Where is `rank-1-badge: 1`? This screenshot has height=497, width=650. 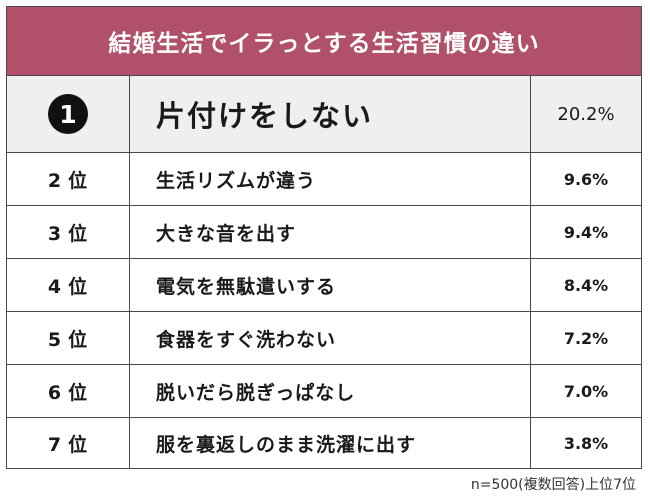
rank-1-badge: 1 is located at coordinates (68, 114).